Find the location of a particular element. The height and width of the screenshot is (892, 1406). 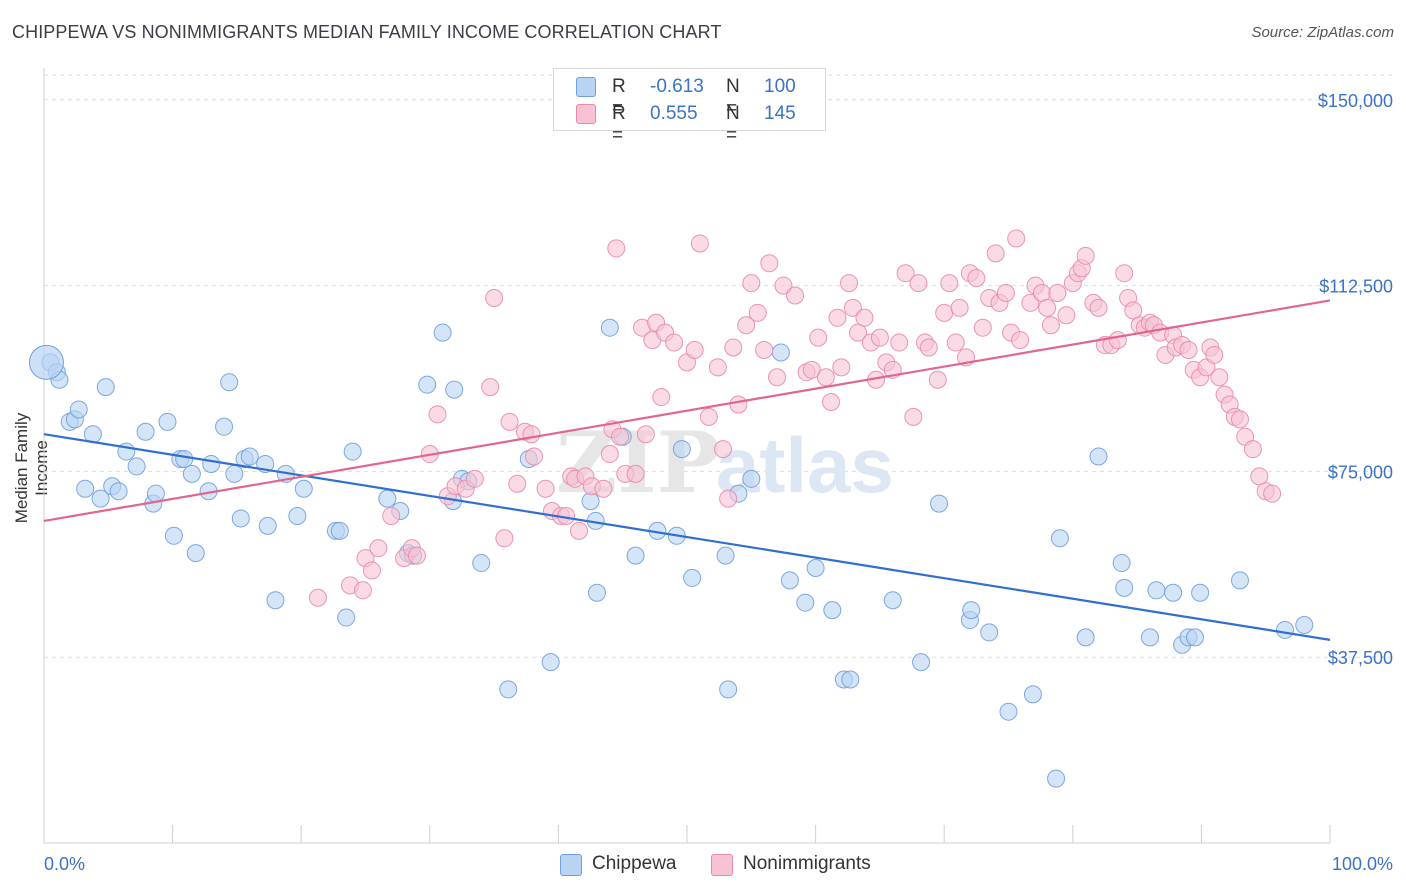

x-tick-label-max: 100.0% is located at coordinates (1362, 864).